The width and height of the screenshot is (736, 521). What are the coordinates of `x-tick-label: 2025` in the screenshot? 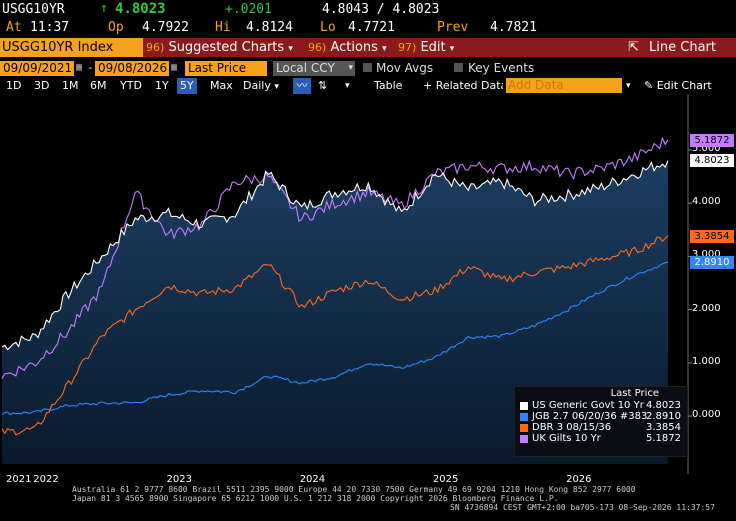 It's located at (445, 479).